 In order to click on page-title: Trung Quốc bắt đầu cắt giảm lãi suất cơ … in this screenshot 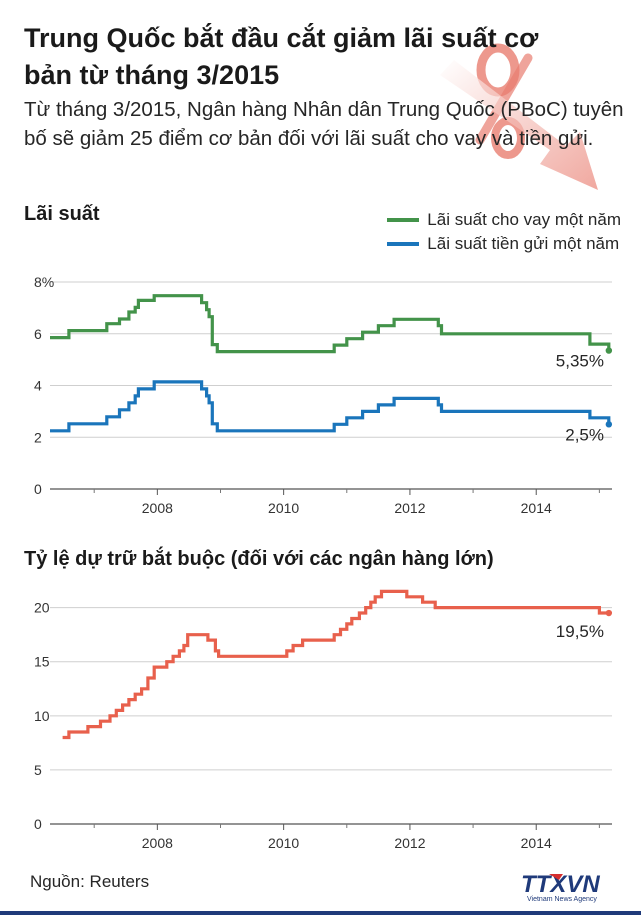, I will do `click(281, 56)`.